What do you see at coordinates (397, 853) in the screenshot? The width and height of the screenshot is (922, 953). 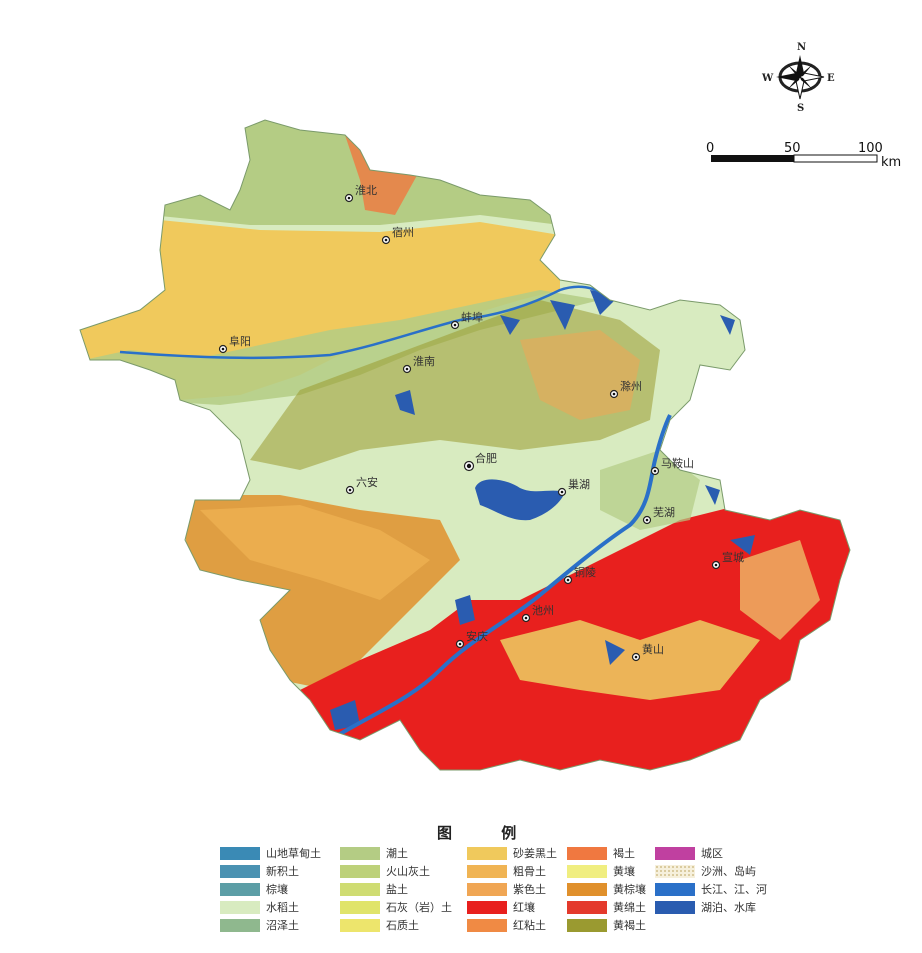 I see `legend-label: 潮土` at bounding box center [397, 853].